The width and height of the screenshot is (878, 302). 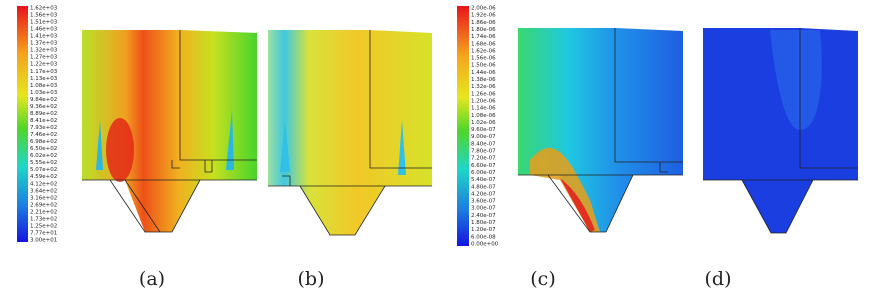 I want to click on colorbar-label: 1.46e+03, so click(x=44, y=30).